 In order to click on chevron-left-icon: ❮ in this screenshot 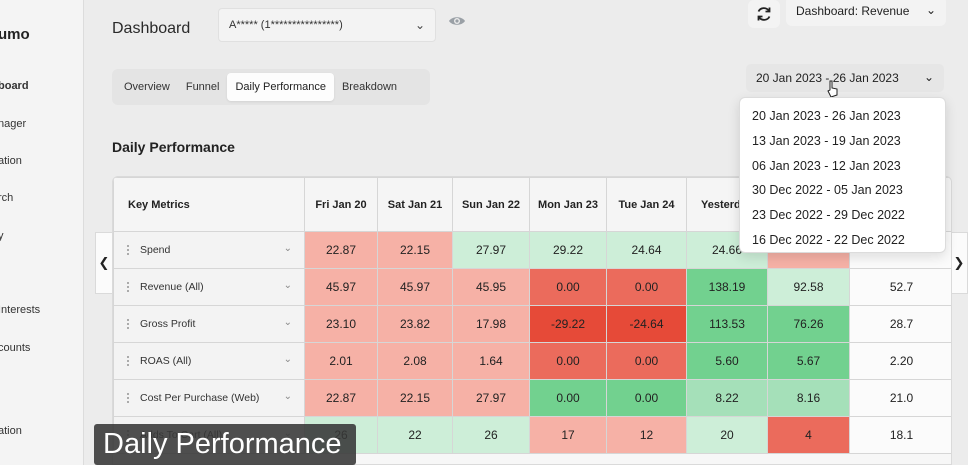, I will do `click(104, 262)`.